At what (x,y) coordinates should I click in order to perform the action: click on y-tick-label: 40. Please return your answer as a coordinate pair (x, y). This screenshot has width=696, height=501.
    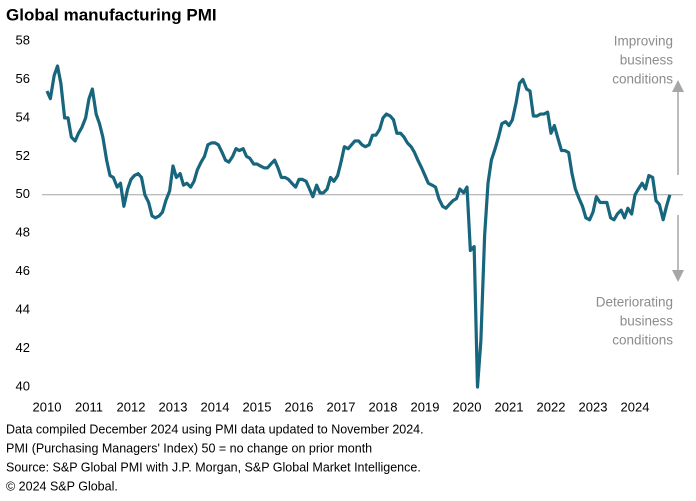
    Looking at the image, I should click on (23, 385).